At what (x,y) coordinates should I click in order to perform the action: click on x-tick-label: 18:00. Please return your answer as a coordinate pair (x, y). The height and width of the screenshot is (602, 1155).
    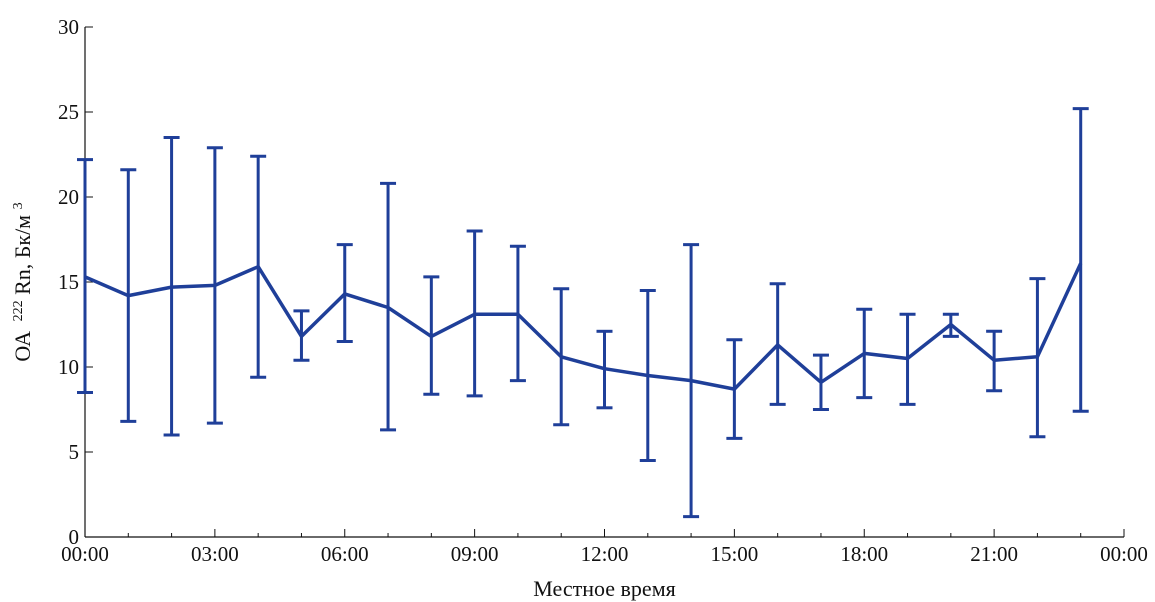
    Looking at the image, I should click on (864, 554).